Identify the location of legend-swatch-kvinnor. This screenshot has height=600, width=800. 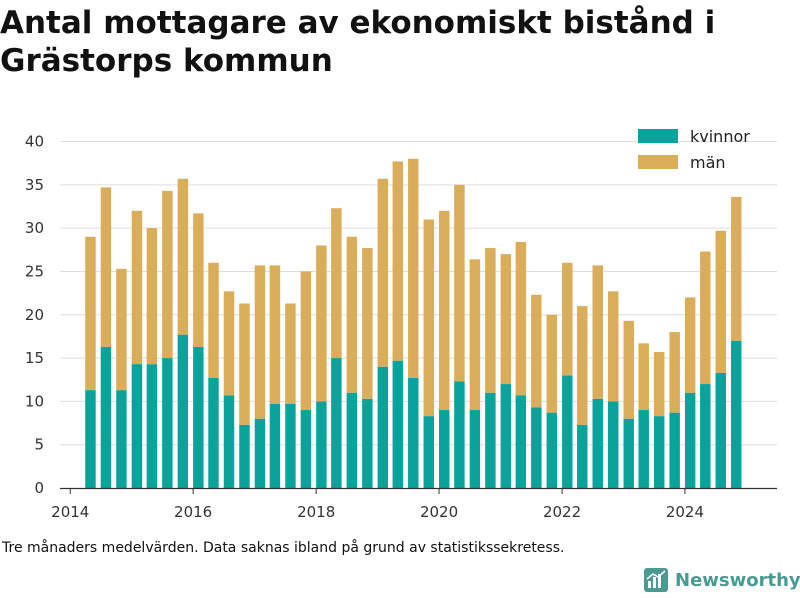
(658, 136).